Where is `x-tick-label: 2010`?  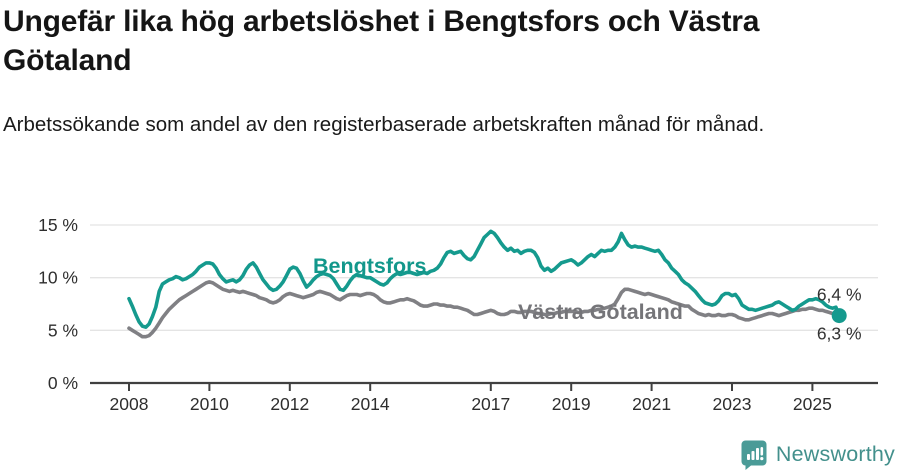
x-tick-label: 2010 is located at coordinates (209, 404).